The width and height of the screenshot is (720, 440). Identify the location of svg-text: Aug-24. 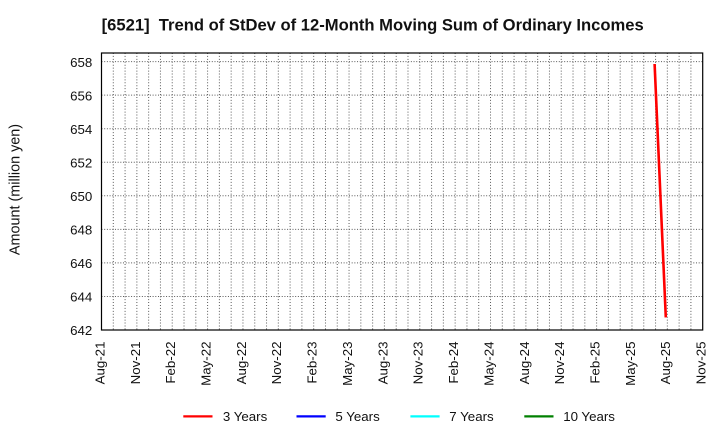
(524, 363).